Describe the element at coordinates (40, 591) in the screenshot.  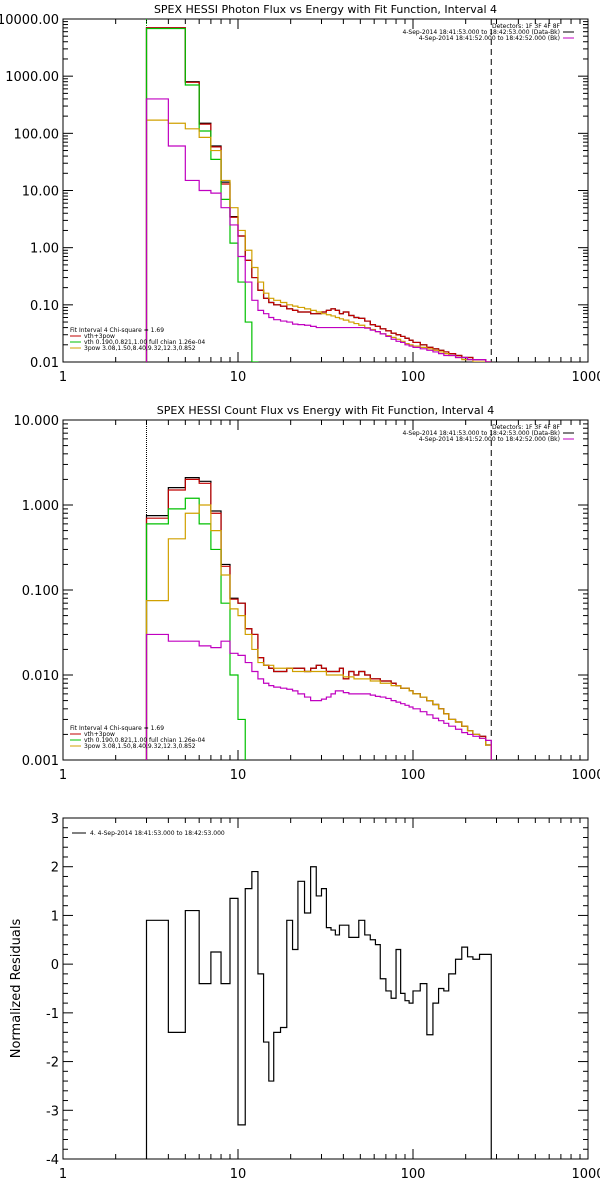
I see `y-tick-label: 0.100` at that location.